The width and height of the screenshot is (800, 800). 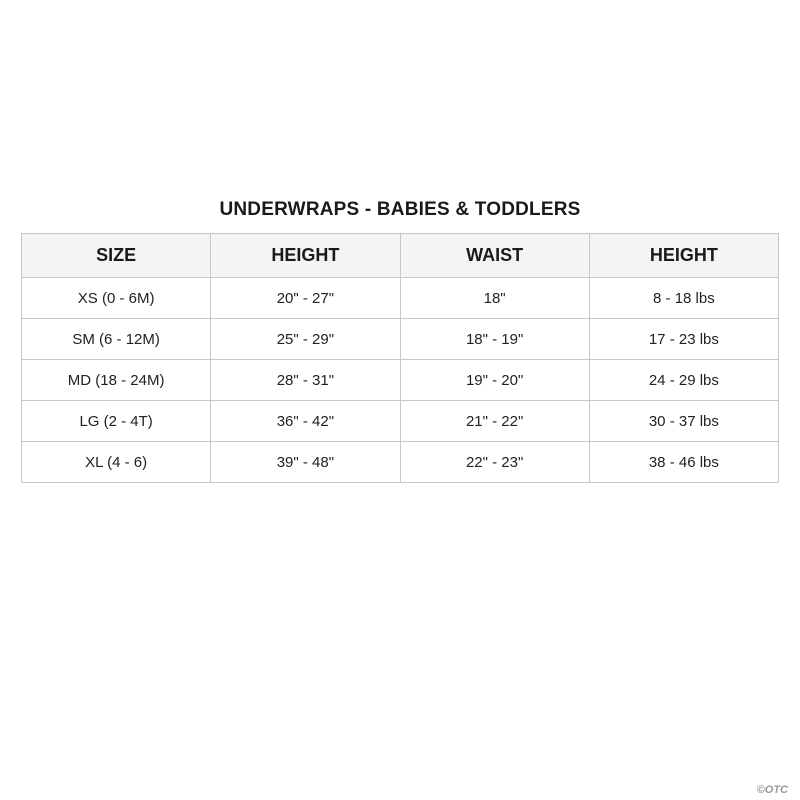 I want to click on weight-cell: 30 - 37 lbs, so click(x=684, y=421).